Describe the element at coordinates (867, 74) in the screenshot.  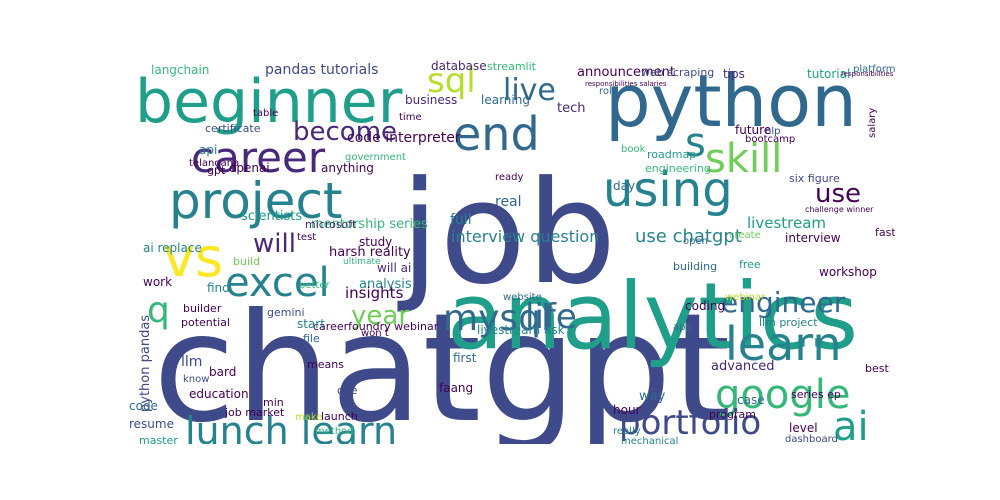
I see `word-responsibilities: responsibilities` at that location.